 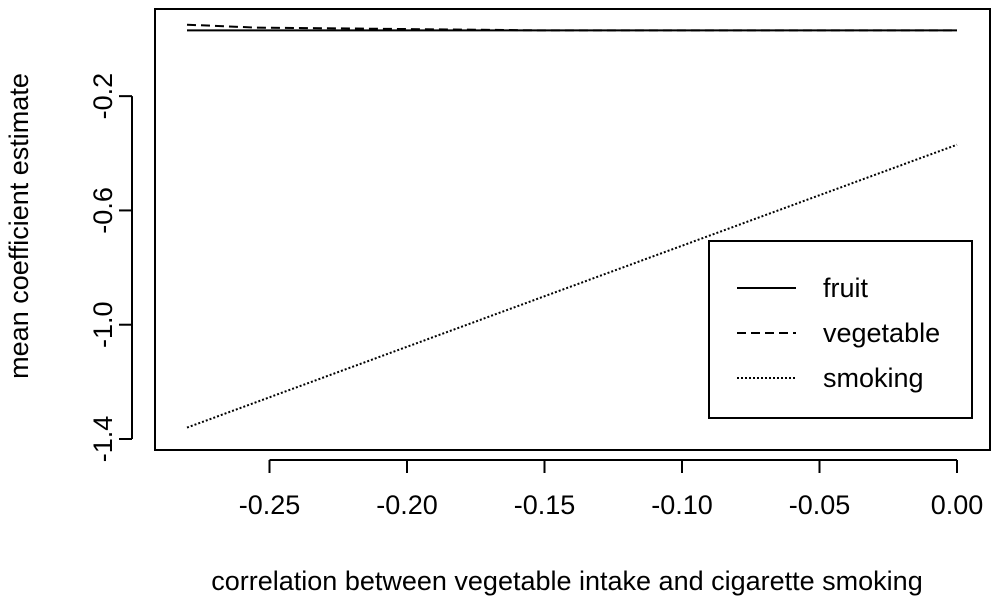 I want to click on y-tick-label: -0.2, so click(x=103, y=96).